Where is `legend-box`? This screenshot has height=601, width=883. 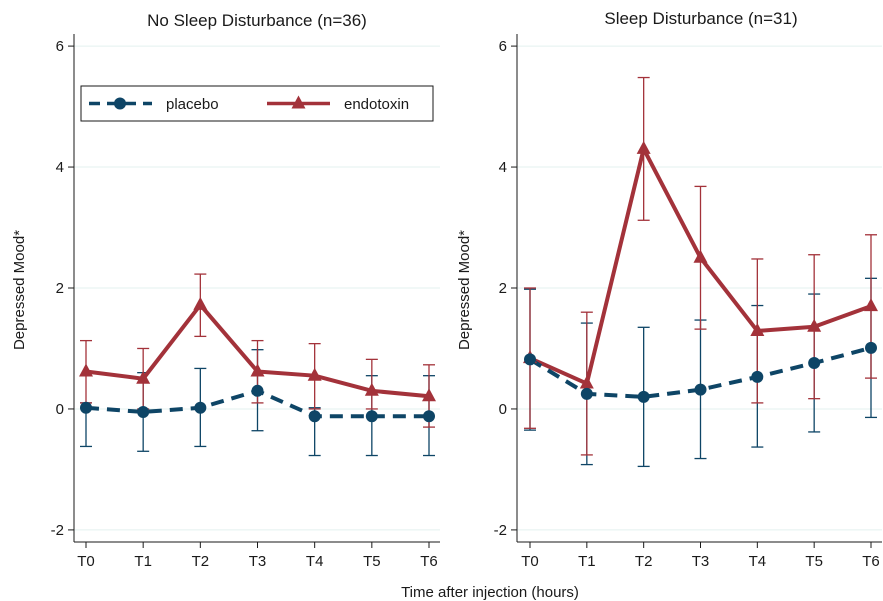 legend-box is located at coordinates (257, 103).